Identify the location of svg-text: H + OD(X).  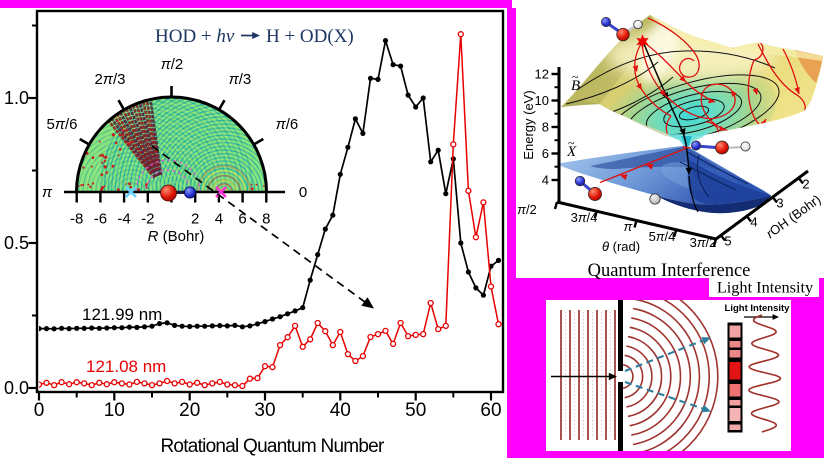
(310, 36).